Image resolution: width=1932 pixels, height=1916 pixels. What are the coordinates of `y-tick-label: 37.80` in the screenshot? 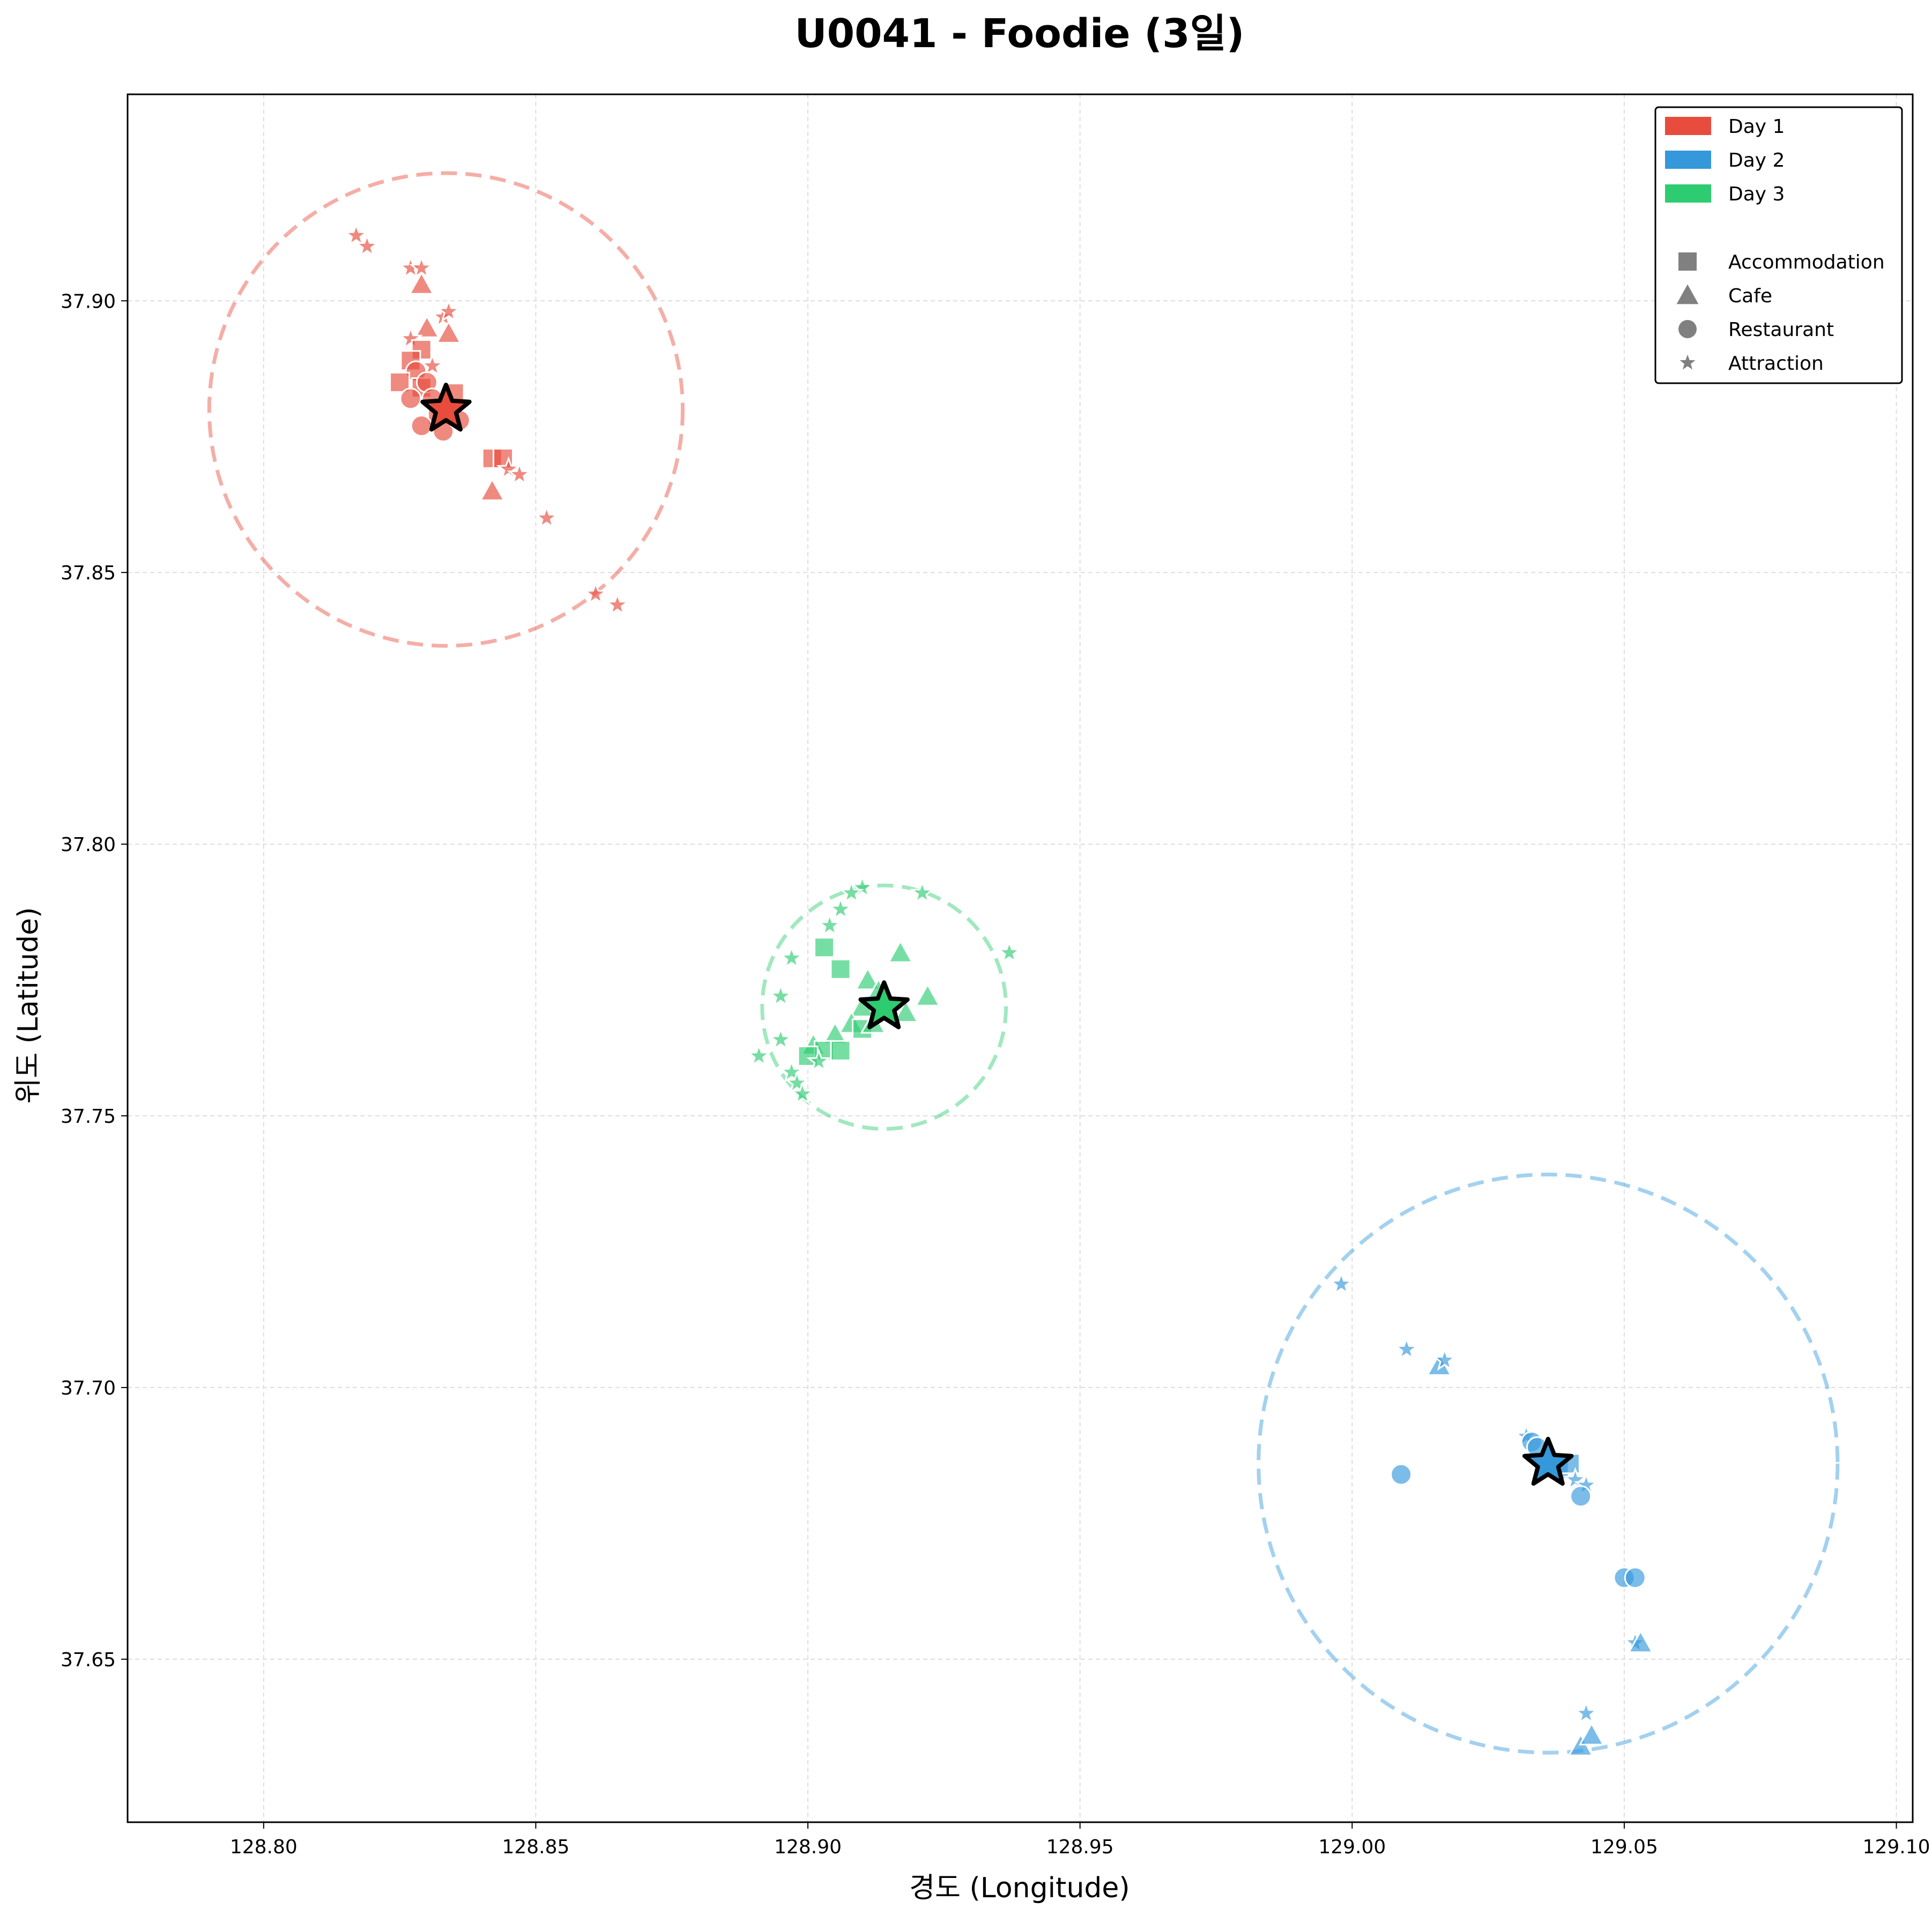 It's located at (88, 845).